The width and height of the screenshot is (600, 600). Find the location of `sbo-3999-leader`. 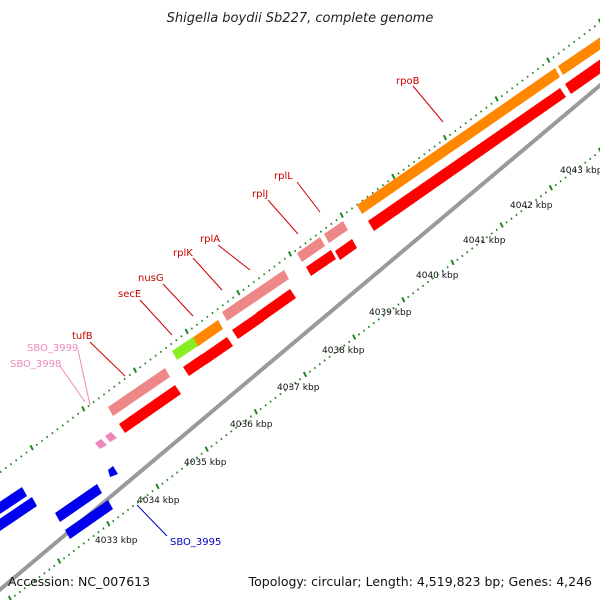

sbo-3999-leader is located at coordinates (84, 377).